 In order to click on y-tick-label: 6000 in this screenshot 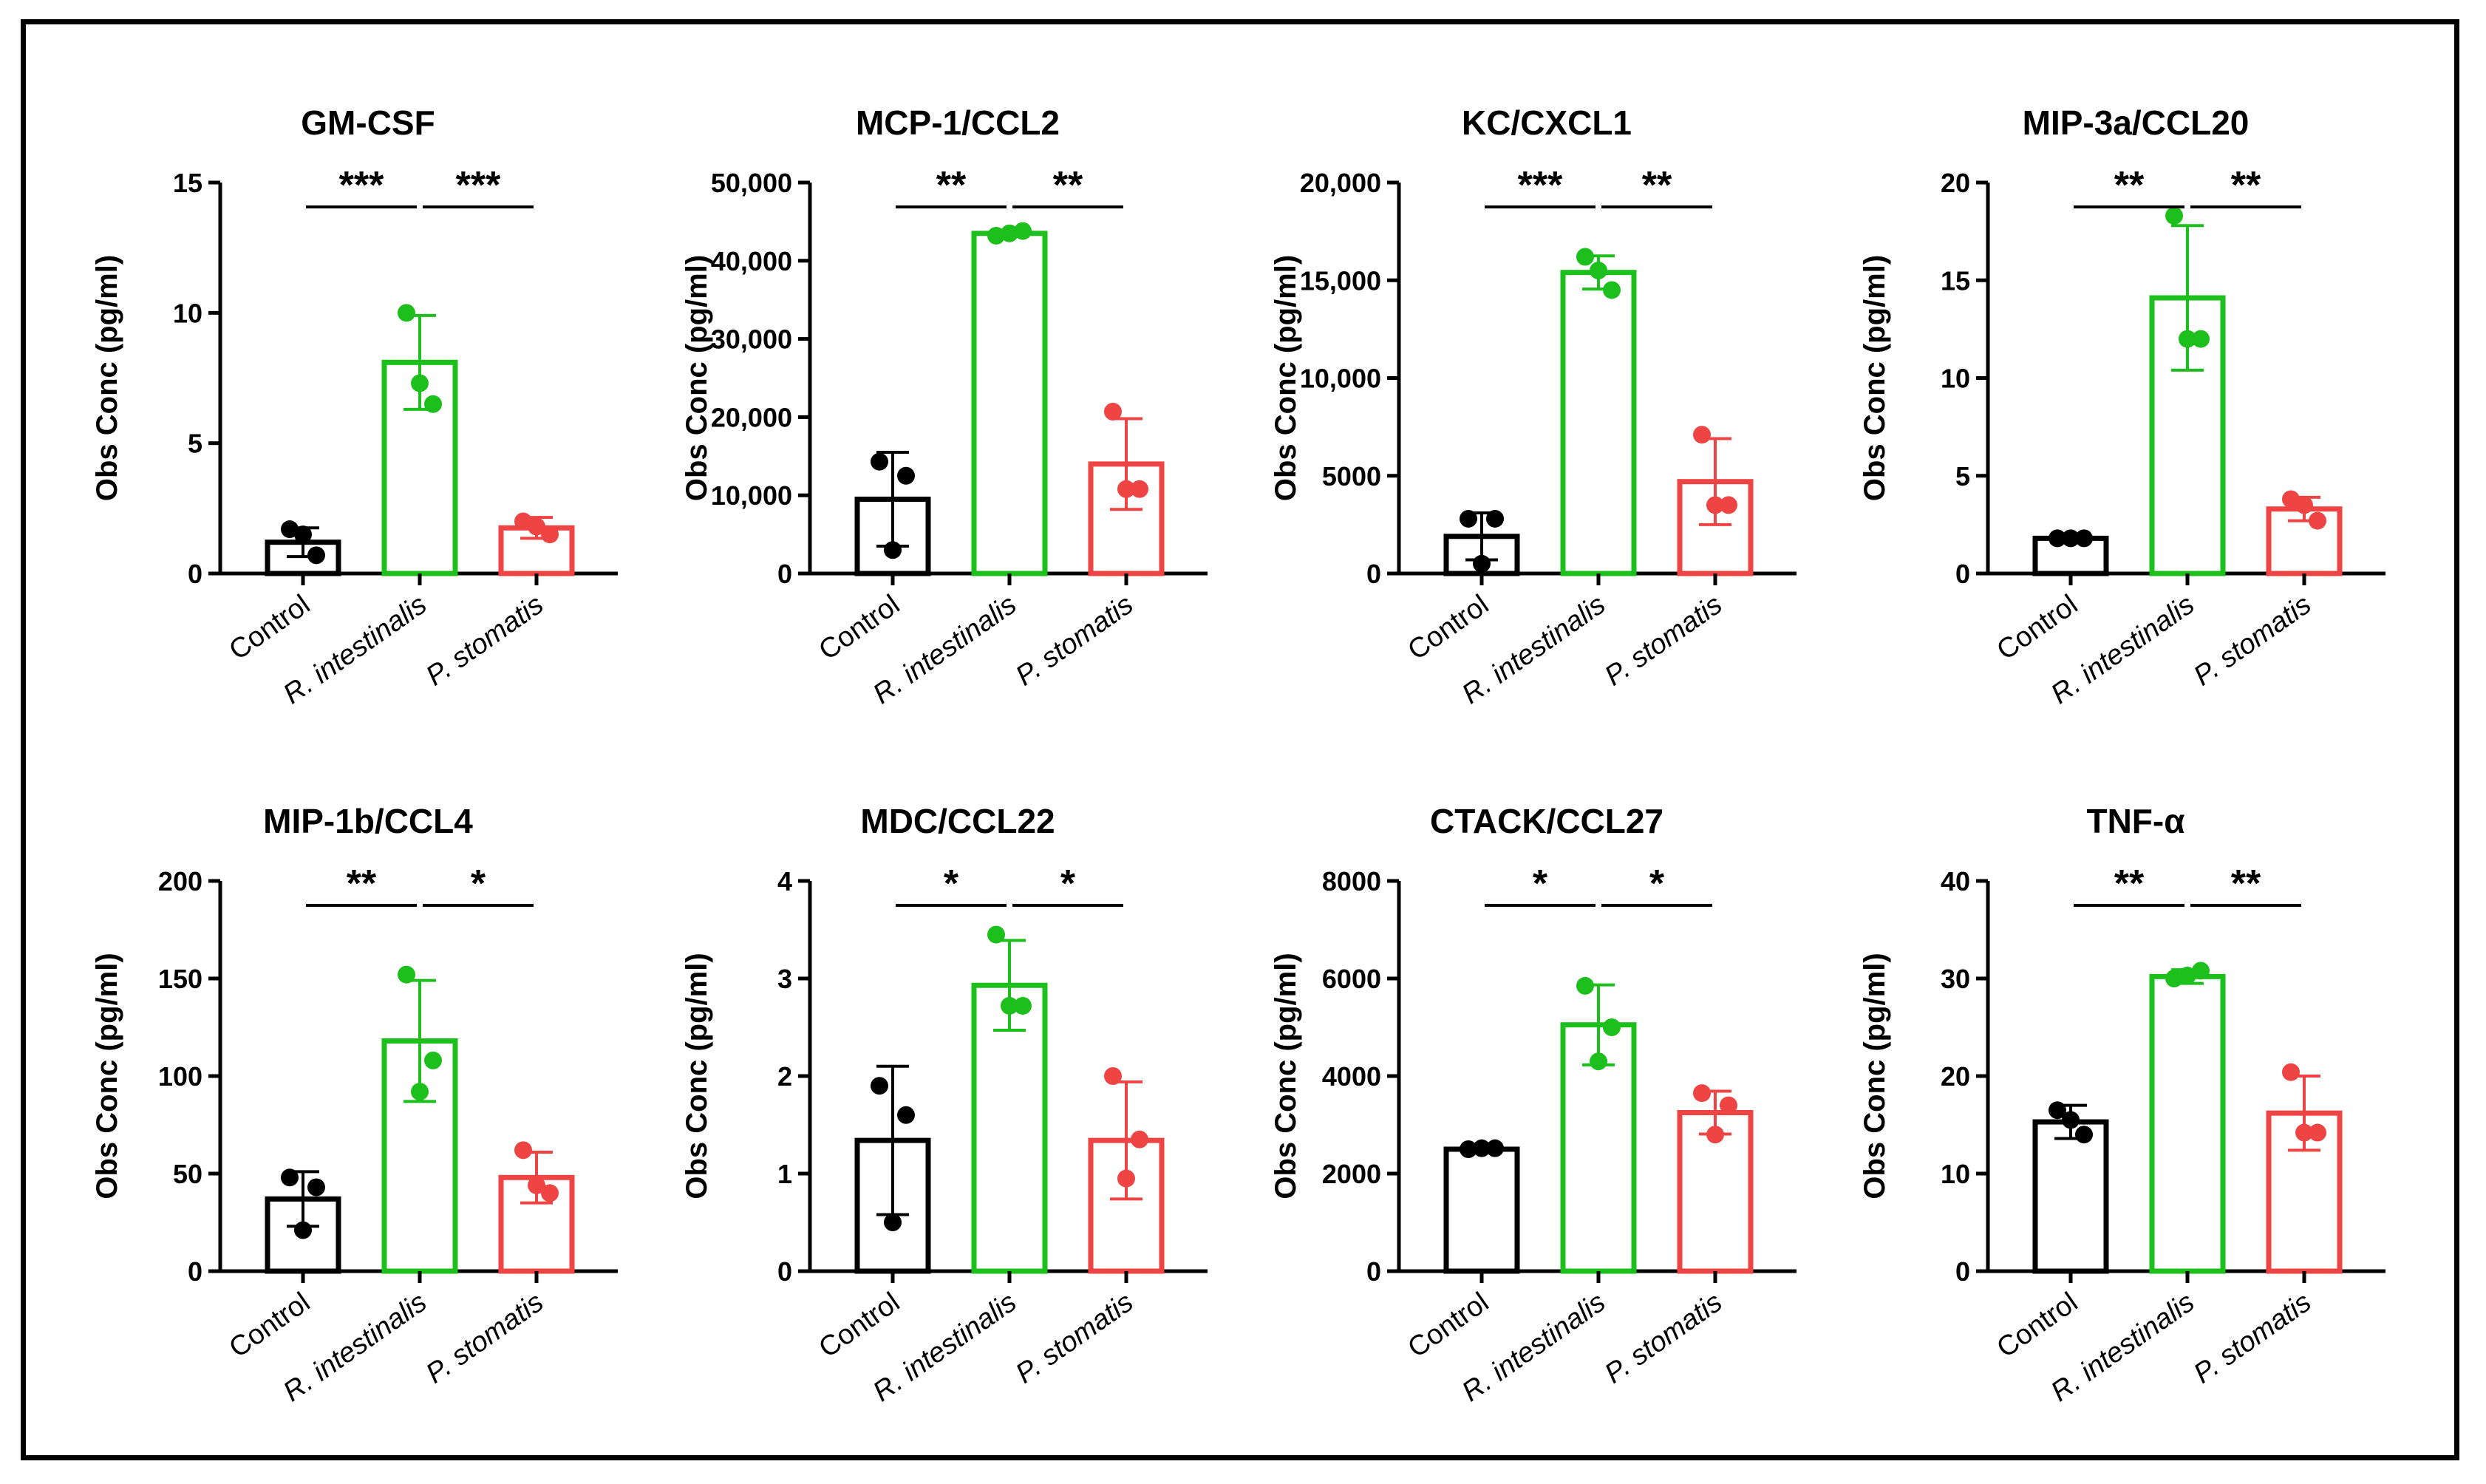, I will do `click(1351, 979)`.